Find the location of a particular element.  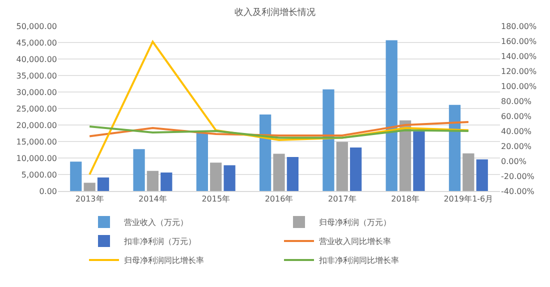

y-tick-label: 45,000.00 is located at coordinates (36, 43).